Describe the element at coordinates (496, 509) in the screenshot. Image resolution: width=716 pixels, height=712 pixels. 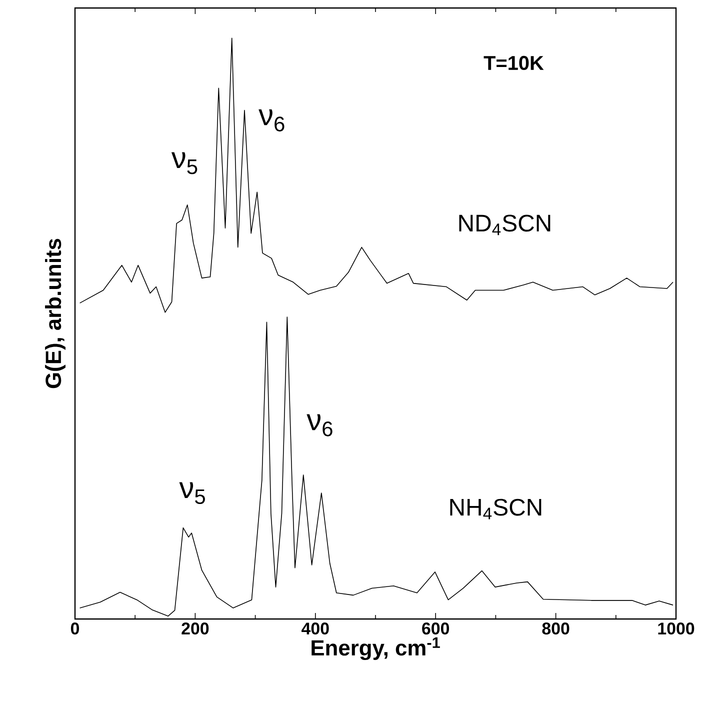
I see `text: NH$_{4}$SCN` at that location.